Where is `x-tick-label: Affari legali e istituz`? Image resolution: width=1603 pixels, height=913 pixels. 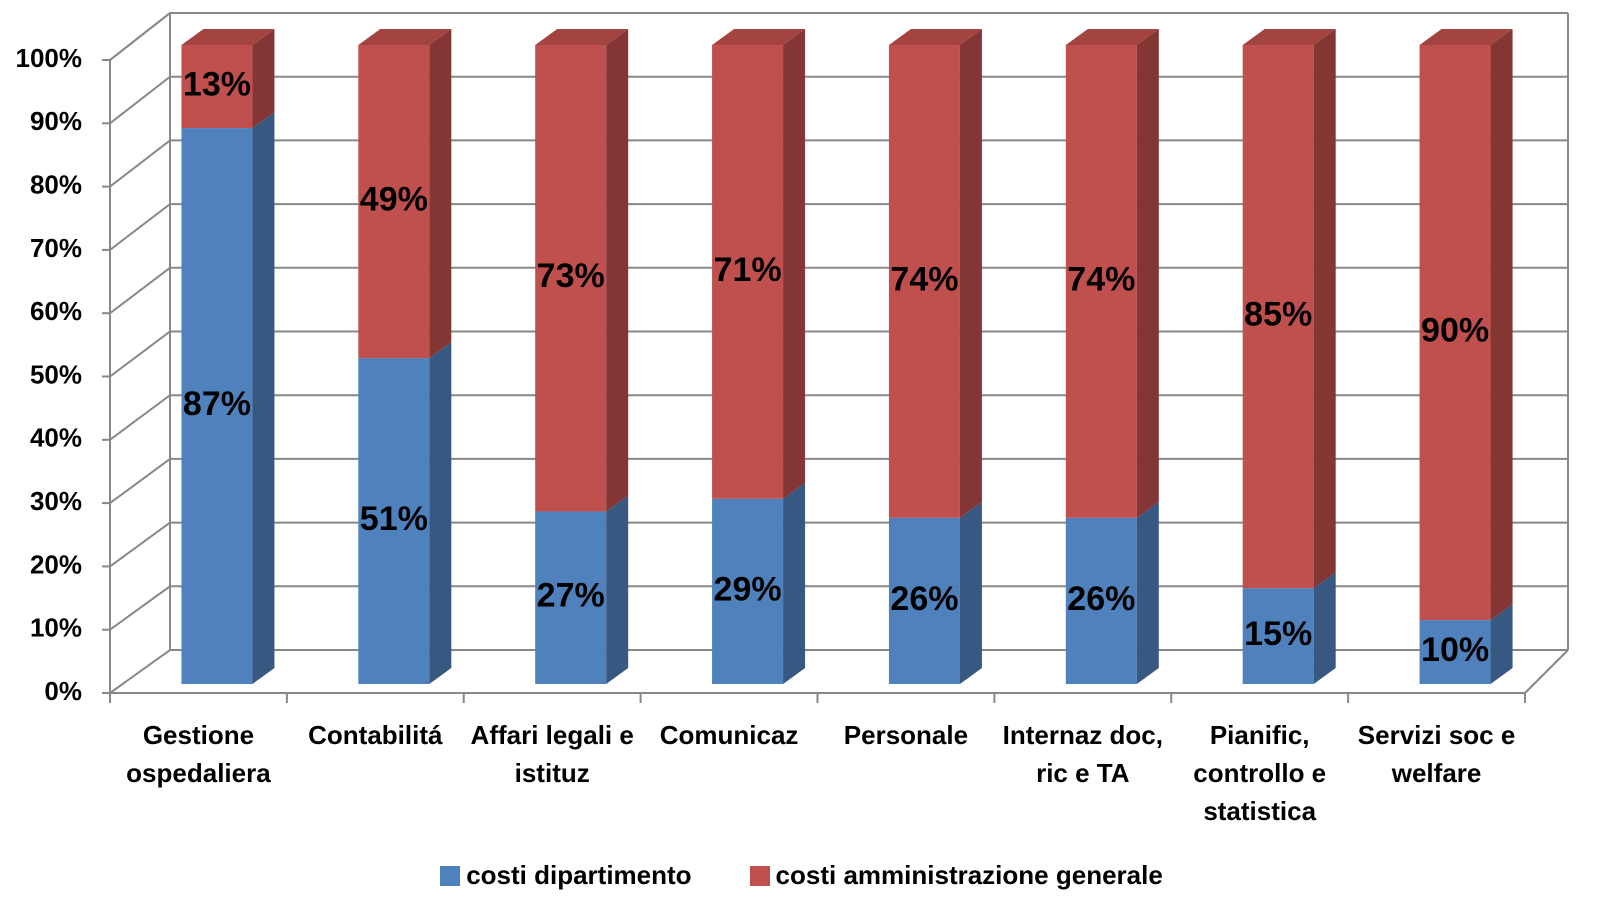 x-tick-label: Affari legali e istituz is located at coordinates (552, 754).